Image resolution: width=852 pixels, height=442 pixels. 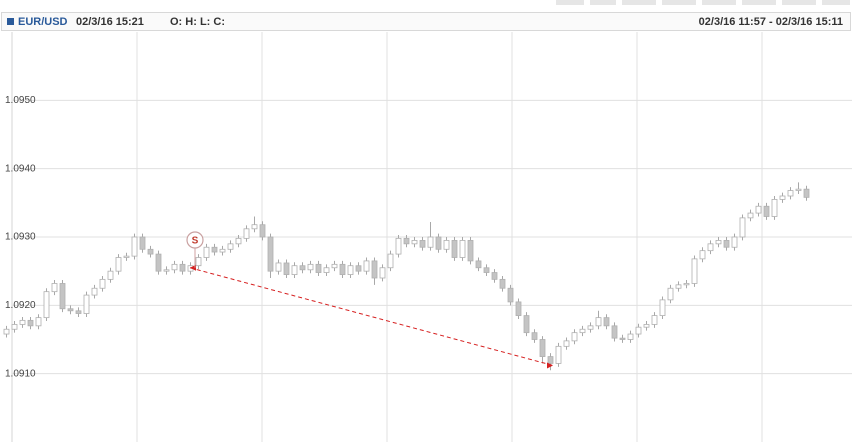 What do you see at coordinates (550, 365) in the screenshot?
I see `trendline-end-arrow` at bounding box center [550, 365].